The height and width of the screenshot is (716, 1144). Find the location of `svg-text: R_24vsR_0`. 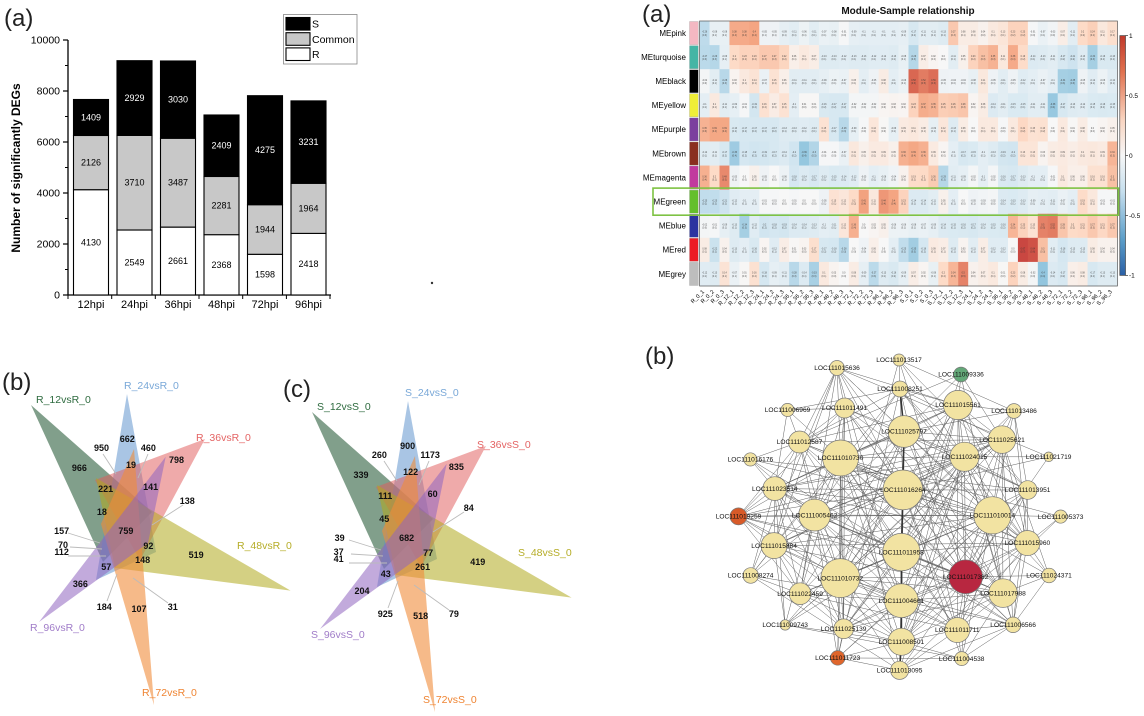

svg-text: R_24vsR_0 is located at coordinates (151, 386).